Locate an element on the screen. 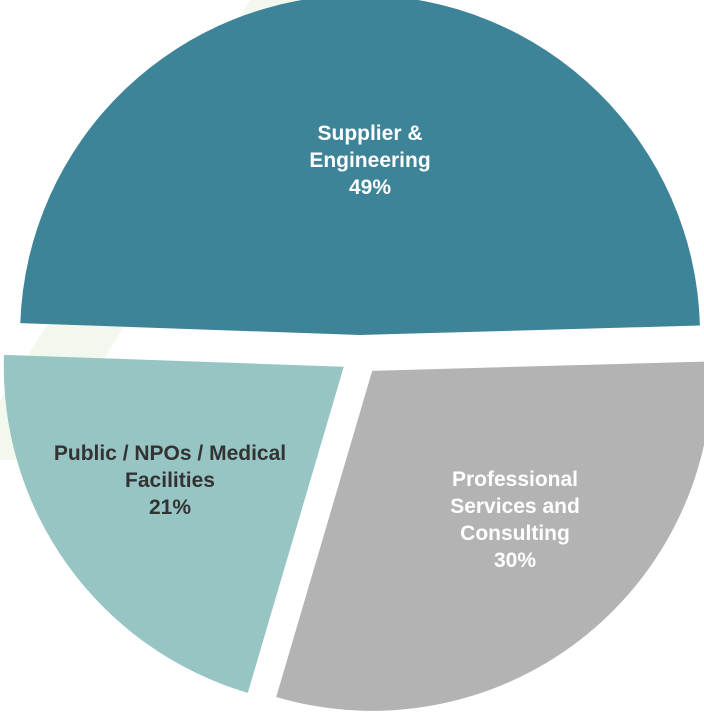 Image resolution: width=704 pixels, height=714 pixels. category-label: Supplier & Engineering is located at coordinates (370, 146).